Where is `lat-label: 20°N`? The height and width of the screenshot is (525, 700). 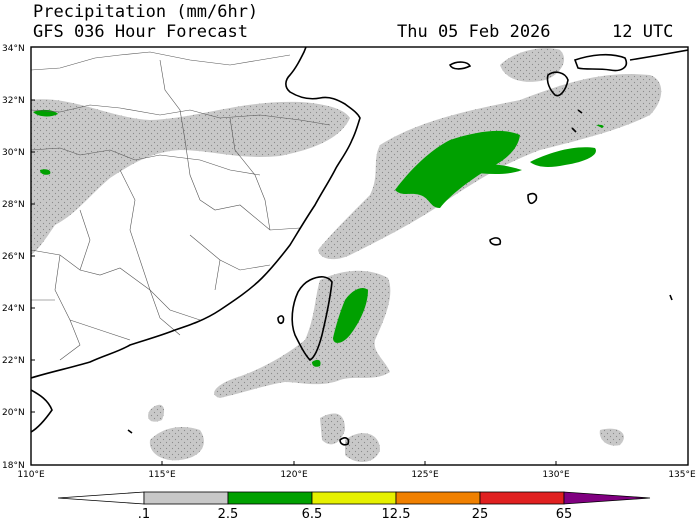 lat-label: 20°N is located at coordinates (13, 413).